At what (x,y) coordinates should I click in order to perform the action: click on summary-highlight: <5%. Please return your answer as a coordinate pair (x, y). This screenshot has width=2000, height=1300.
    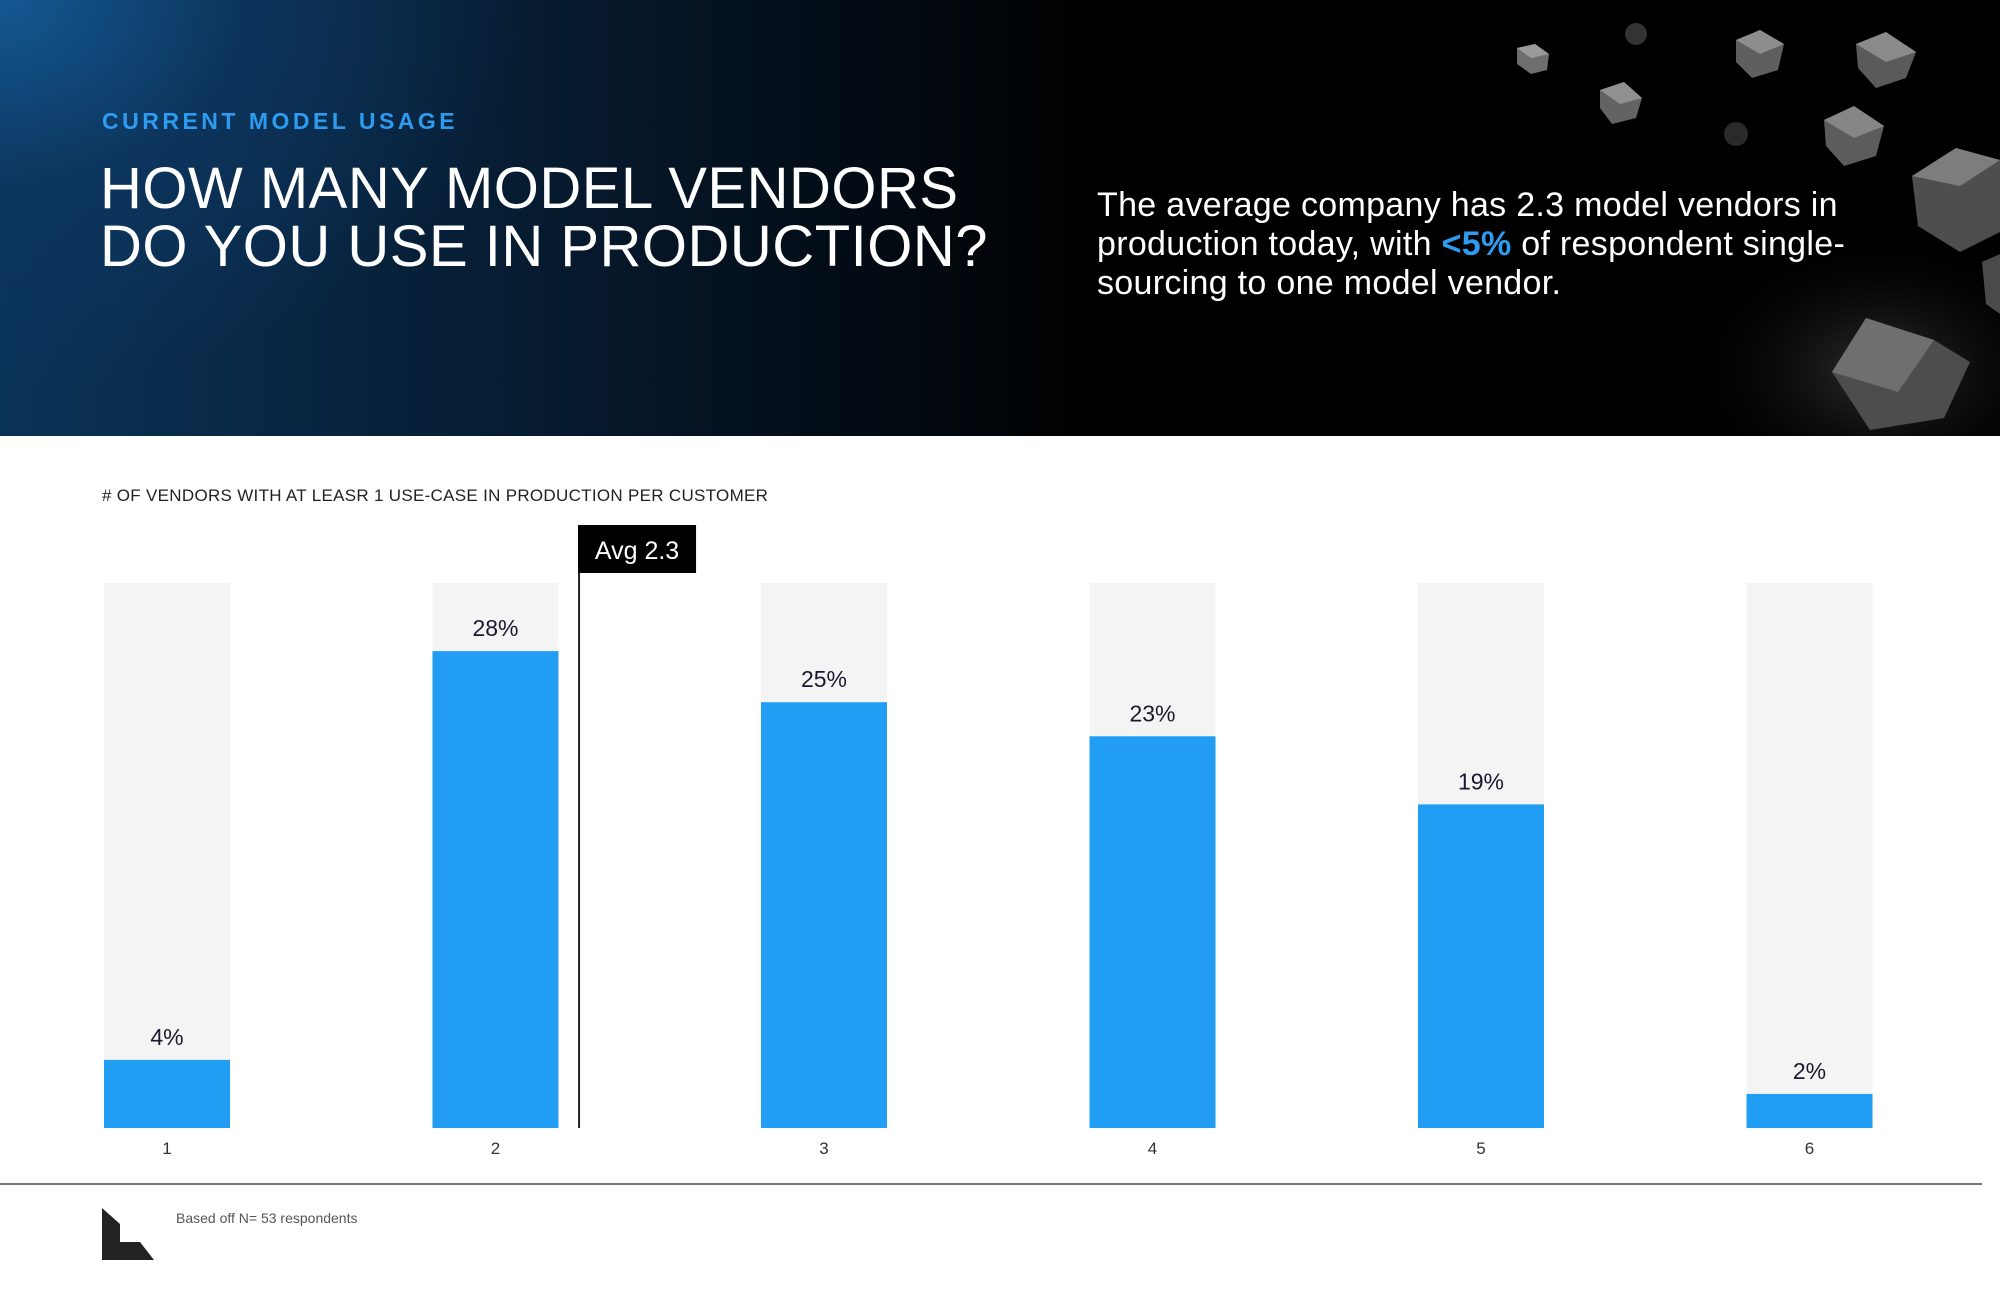
    Looking at the image, I should click on (1476, 244).